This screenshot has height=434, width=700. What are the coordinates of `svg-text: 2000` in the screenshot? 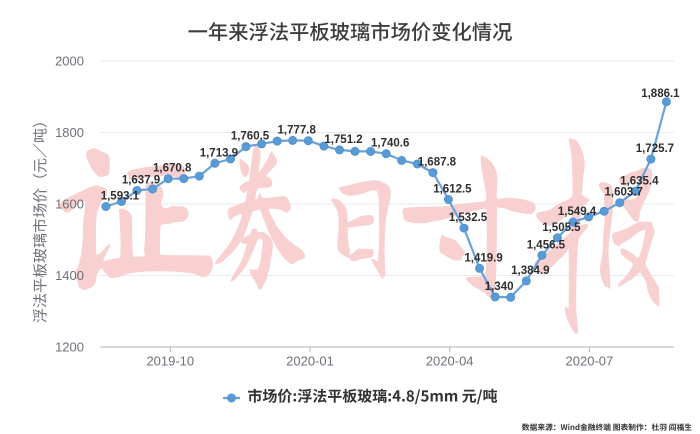 It's located at (69, 61).